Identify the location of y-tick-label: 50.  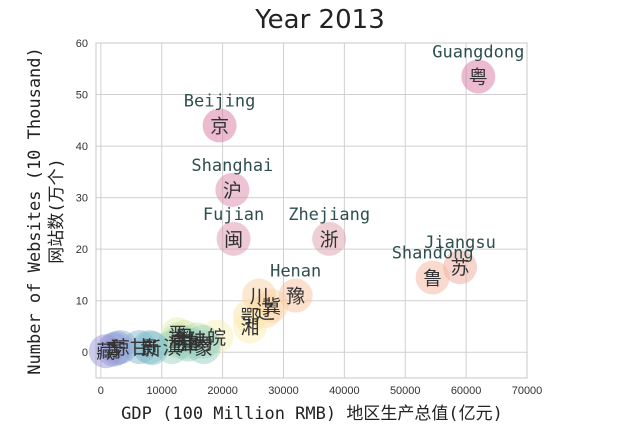
(82, 96).